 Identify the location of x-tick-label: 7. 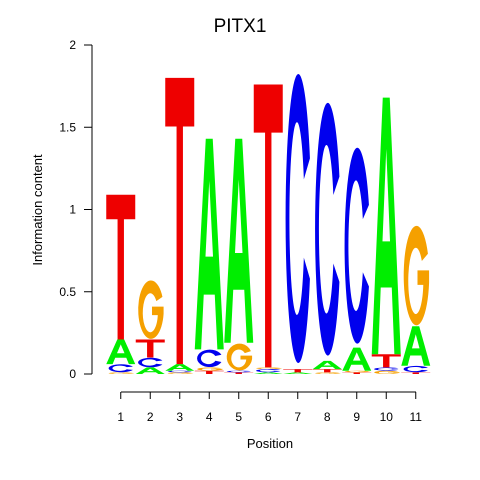
(297, 417).